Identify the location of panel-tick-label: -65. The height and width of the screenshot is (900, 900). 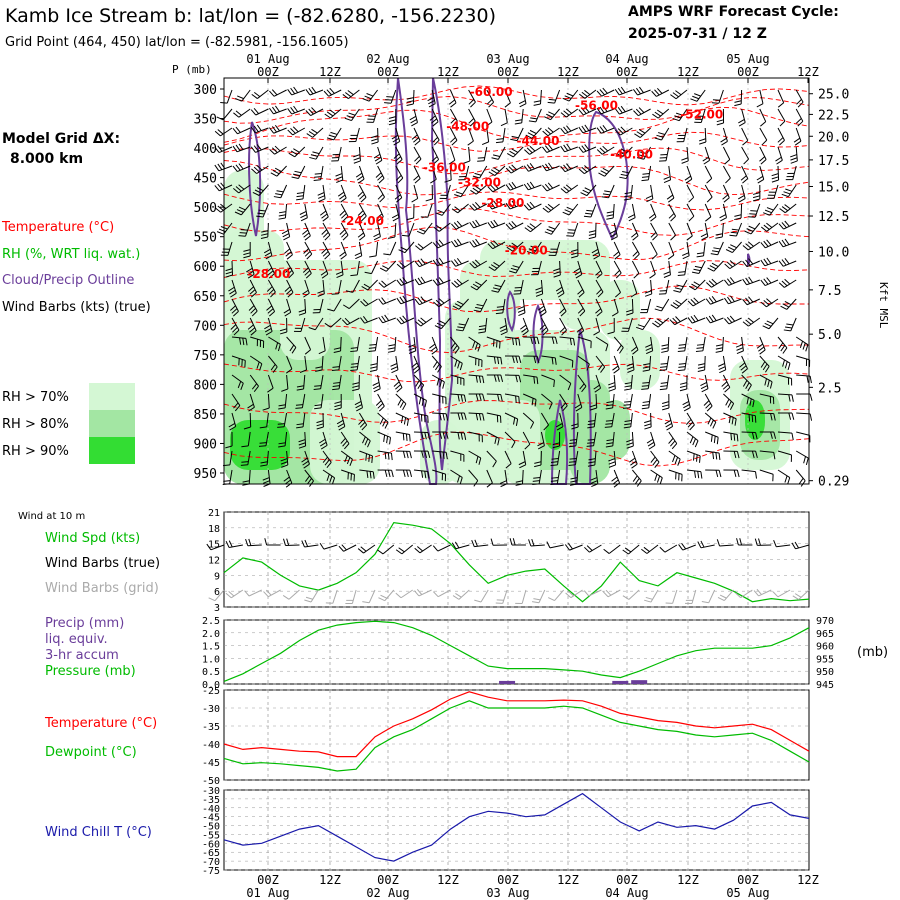
(211, 853).